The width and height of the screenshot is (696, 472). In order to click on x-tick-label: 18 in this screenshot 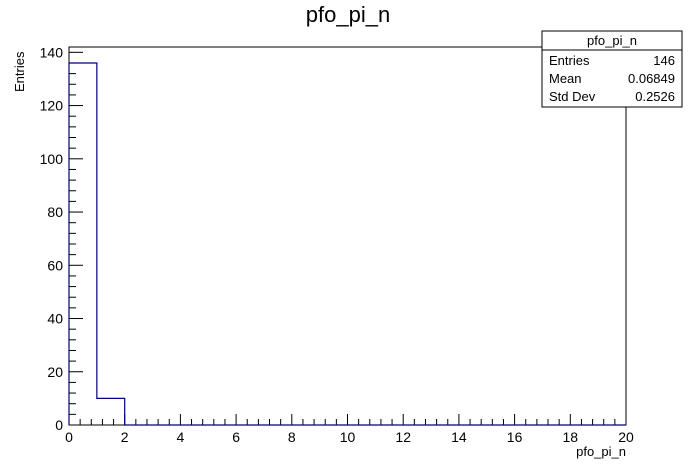, I will do `click(571, 437)`.